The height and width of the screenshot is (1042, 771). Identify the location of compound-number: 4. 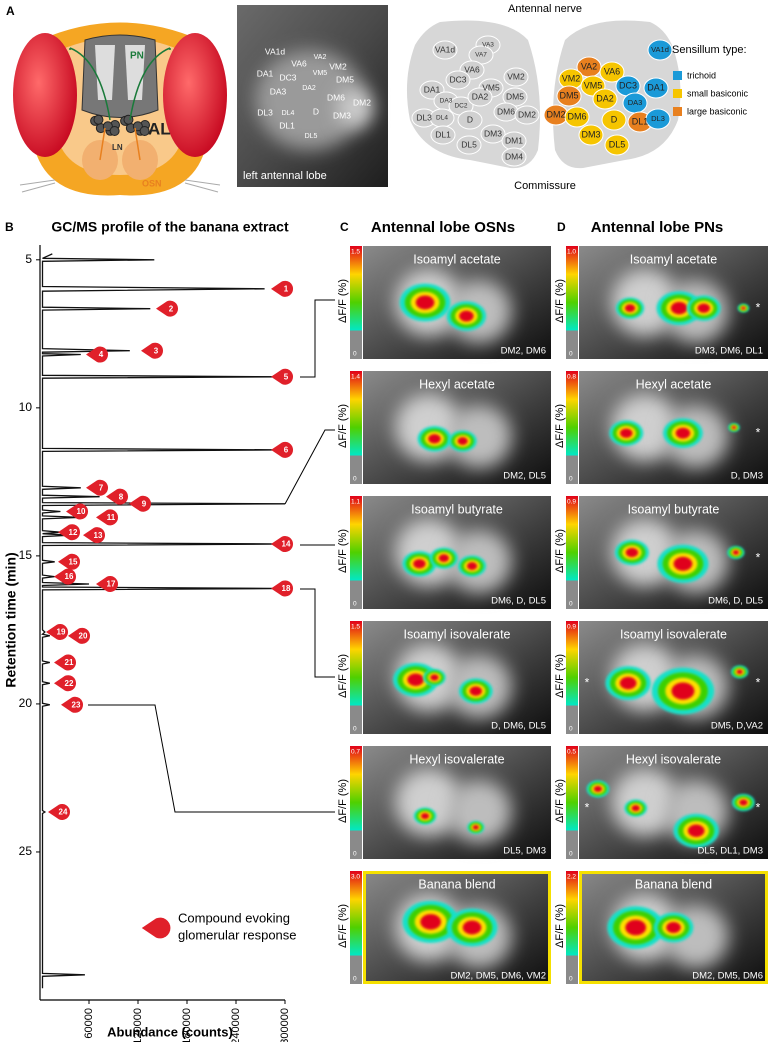
(101, 354).